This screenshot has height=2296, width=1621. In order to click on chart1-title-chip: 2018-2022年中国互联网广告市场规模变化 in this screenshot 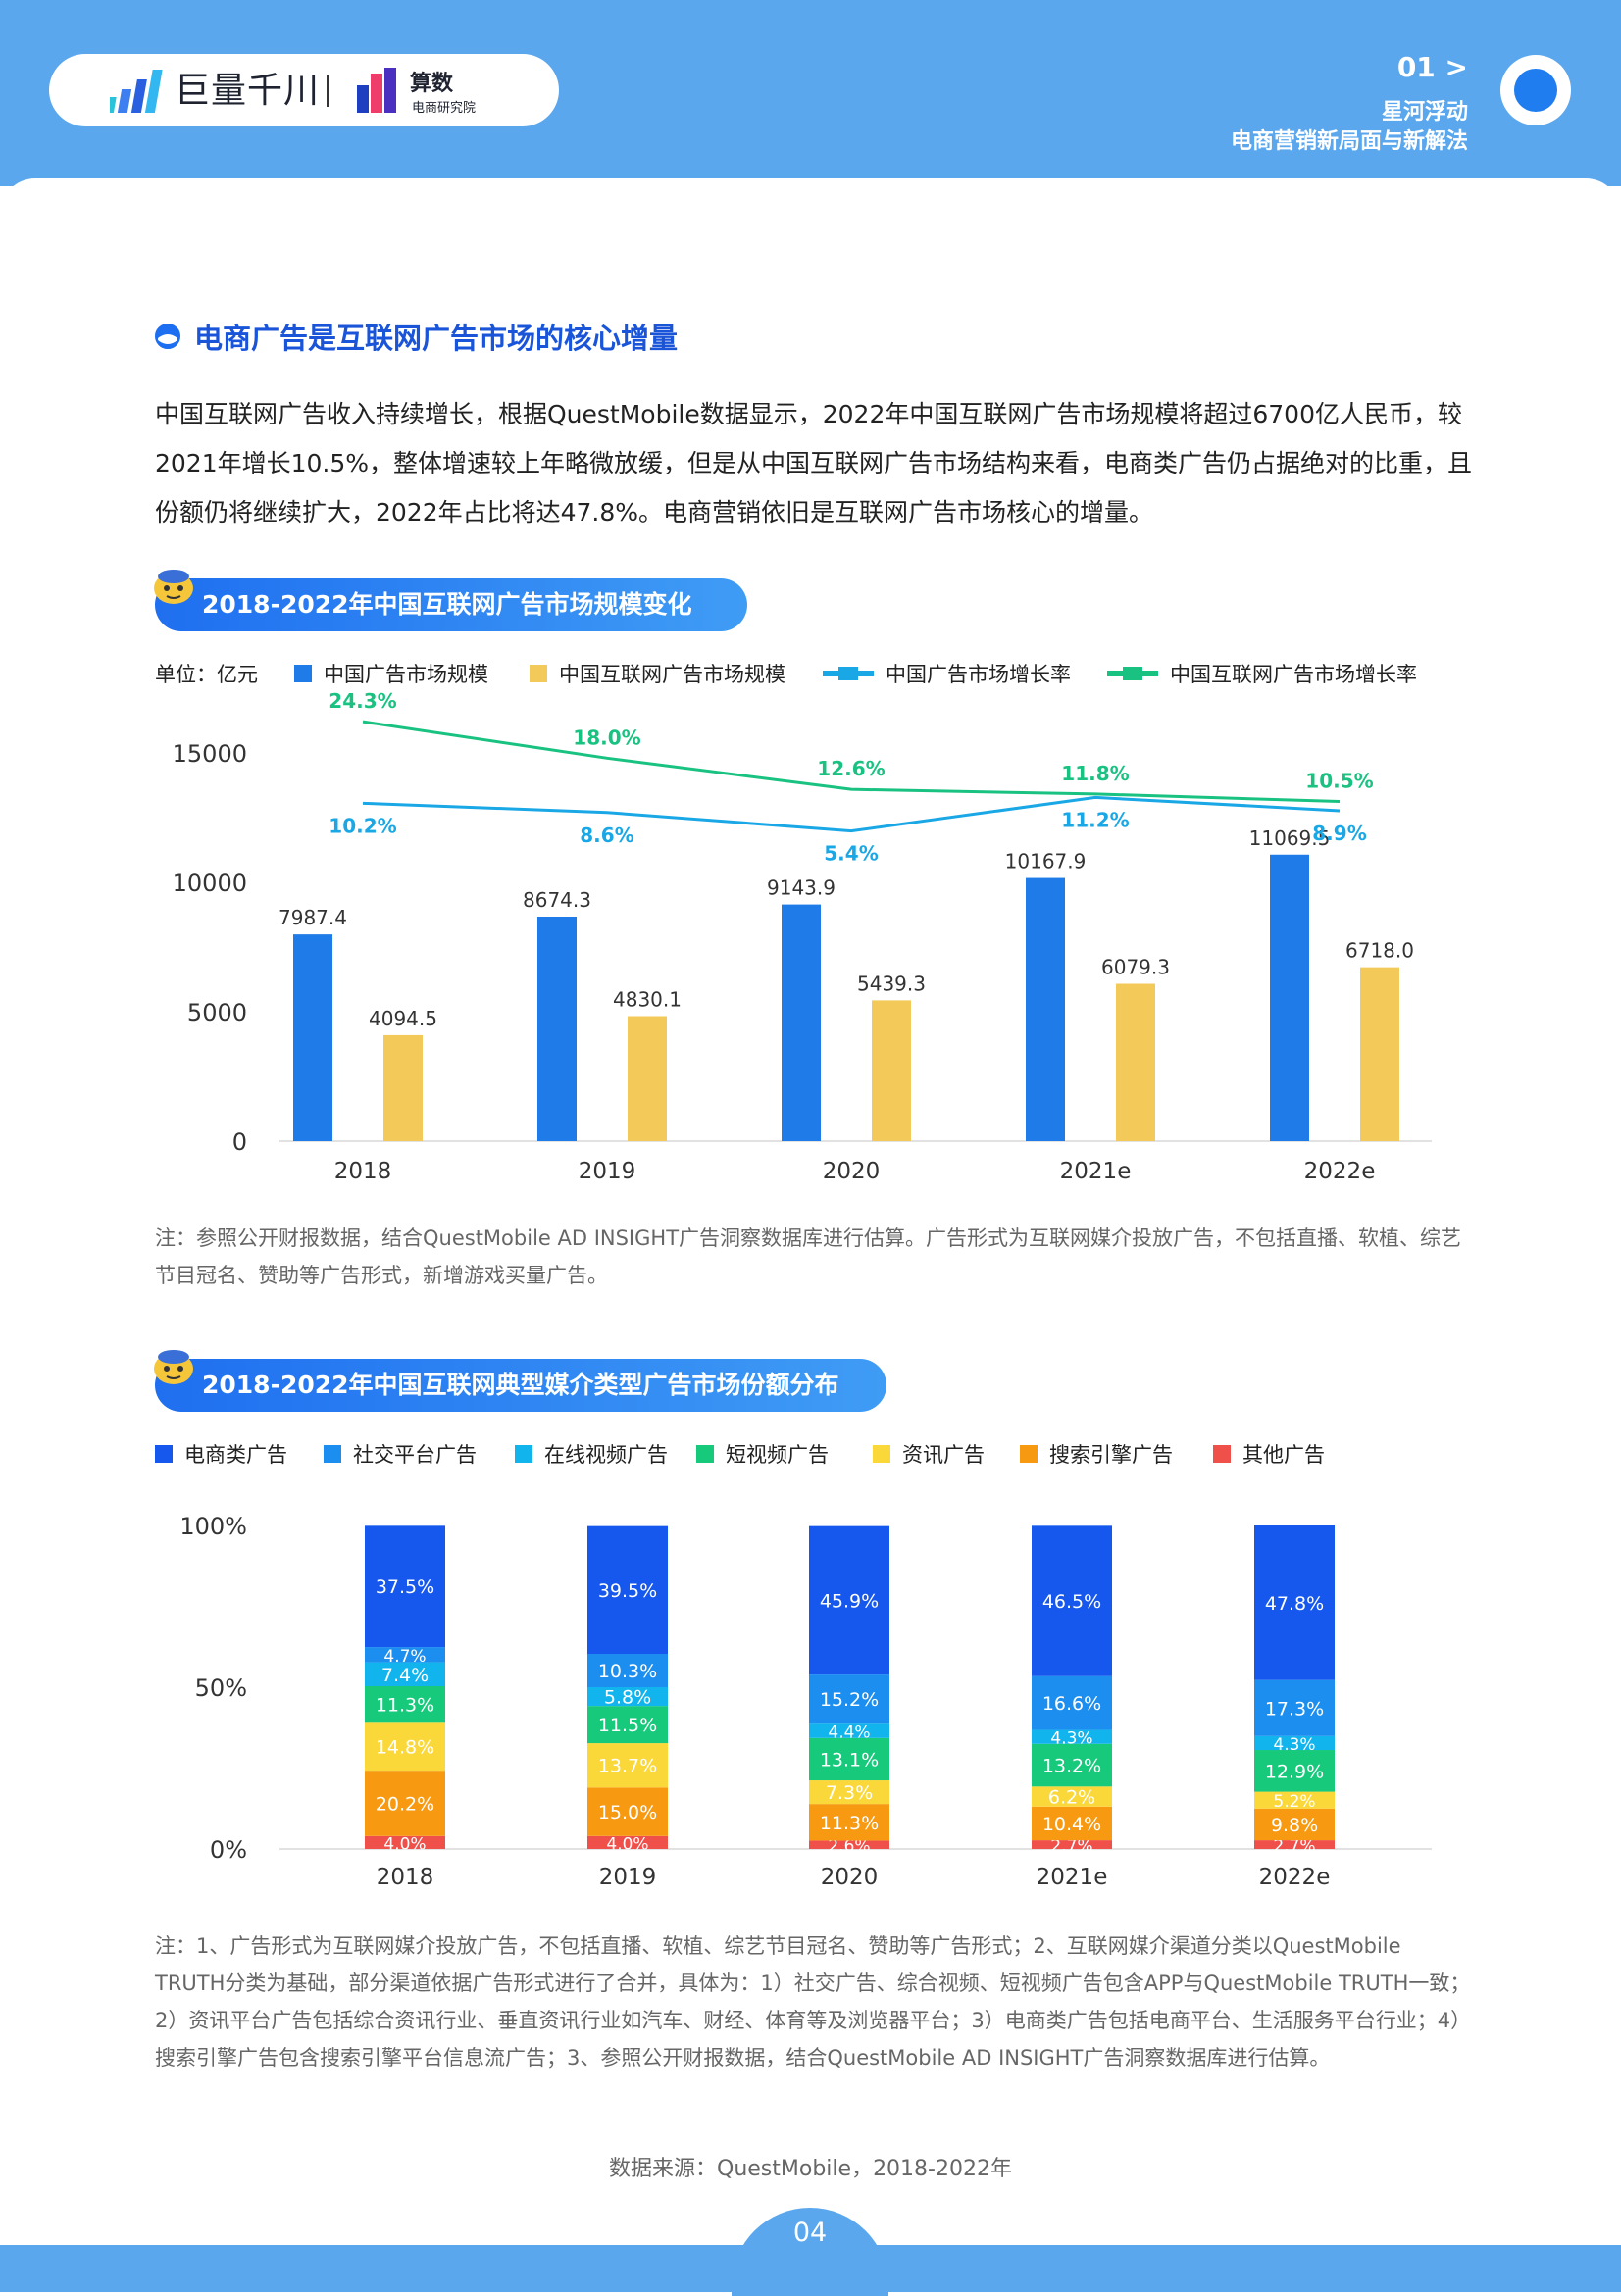, I will do `click(450, 600)`.